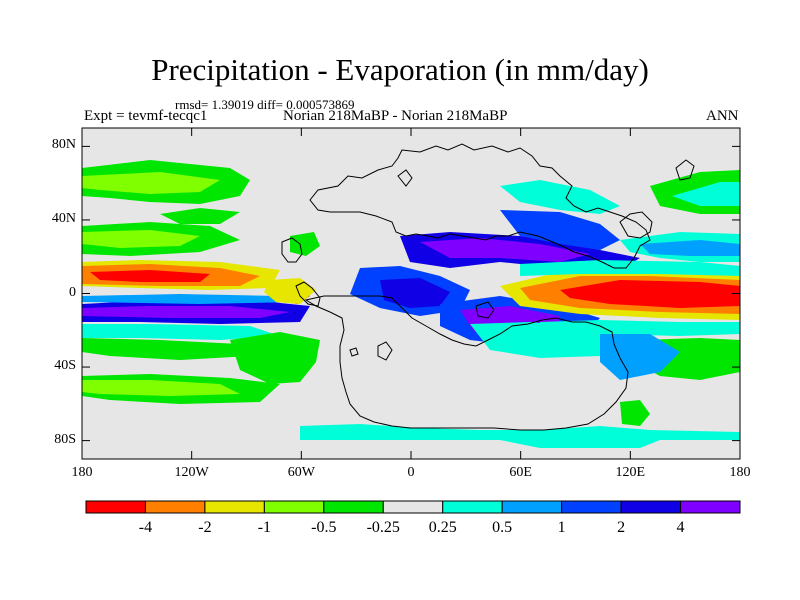  Describe the element at coordinates (141, 239) in the screenshot. I see `field-subtrop-lightgreen` at that location.